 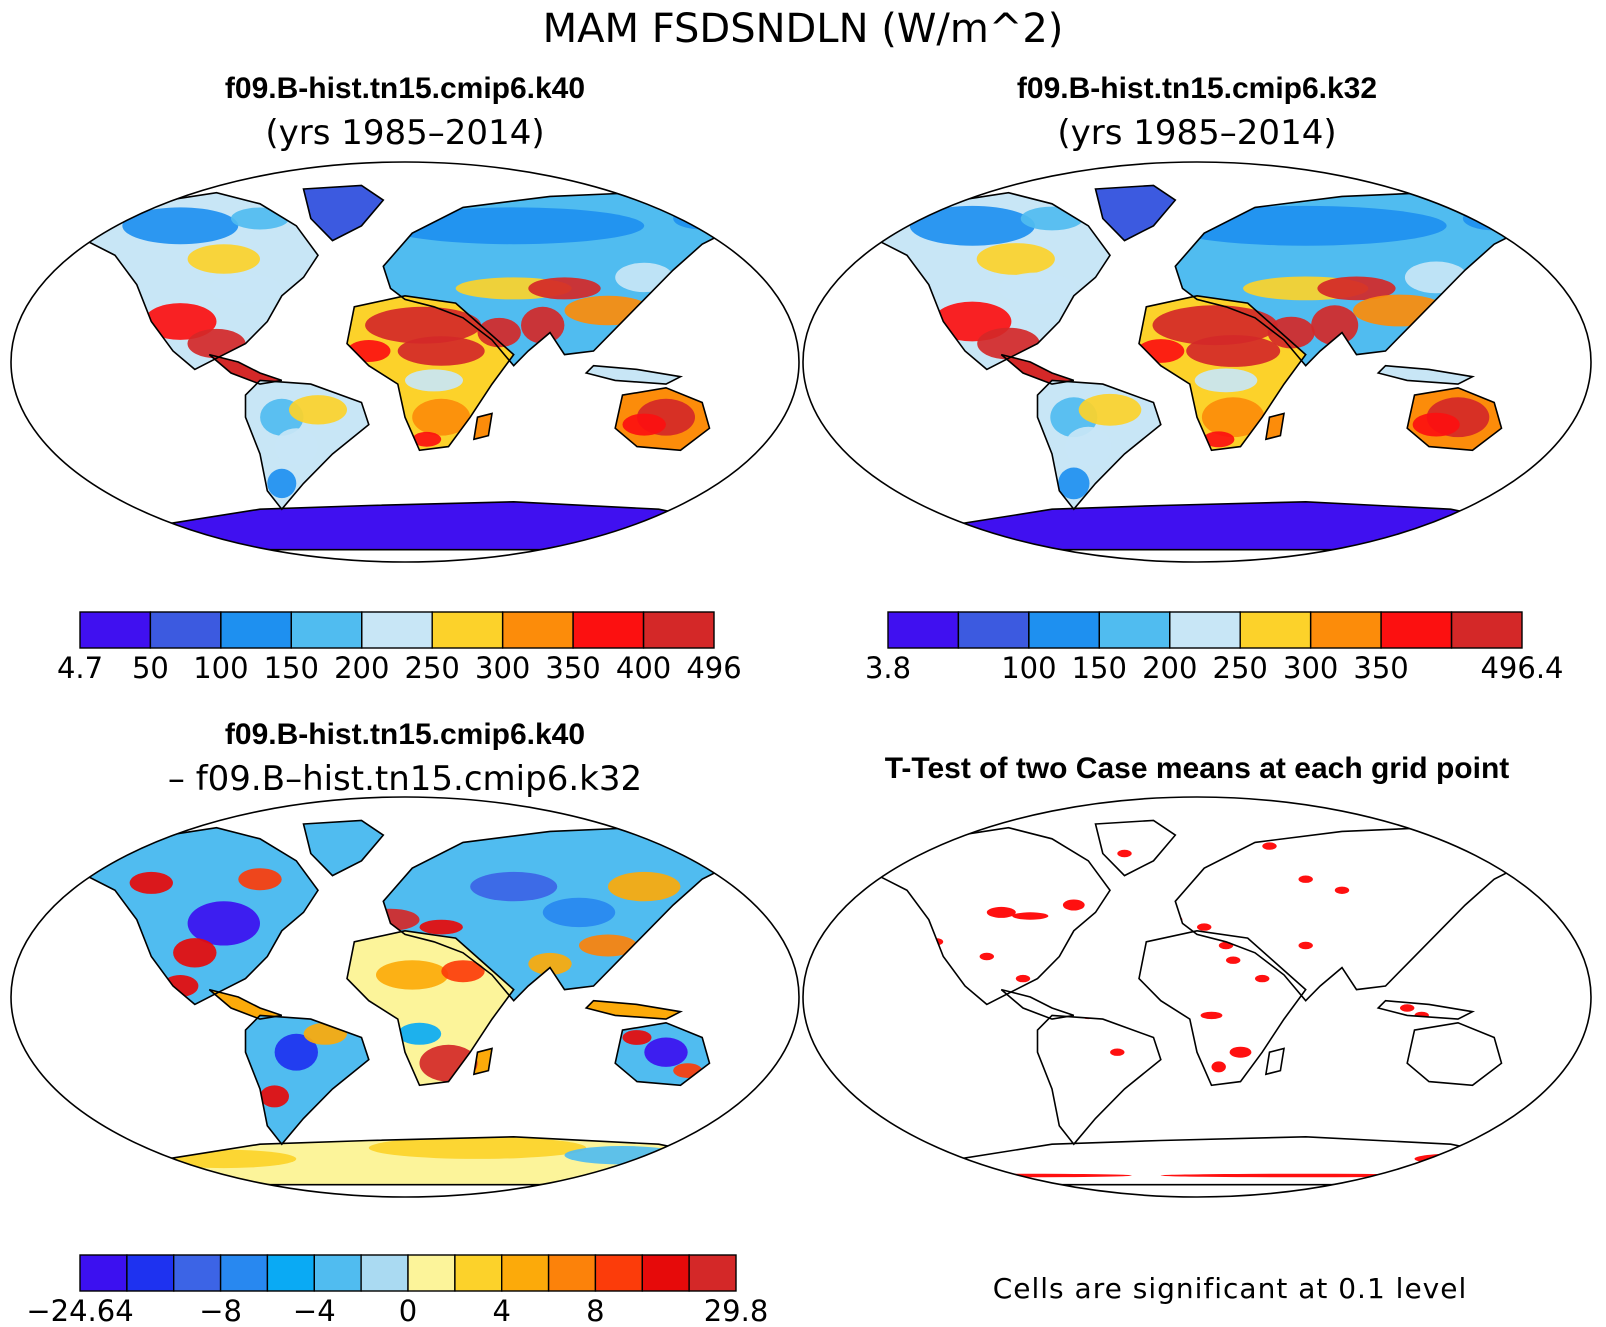 I want to click on map-content, so click(x=1197, y=367).